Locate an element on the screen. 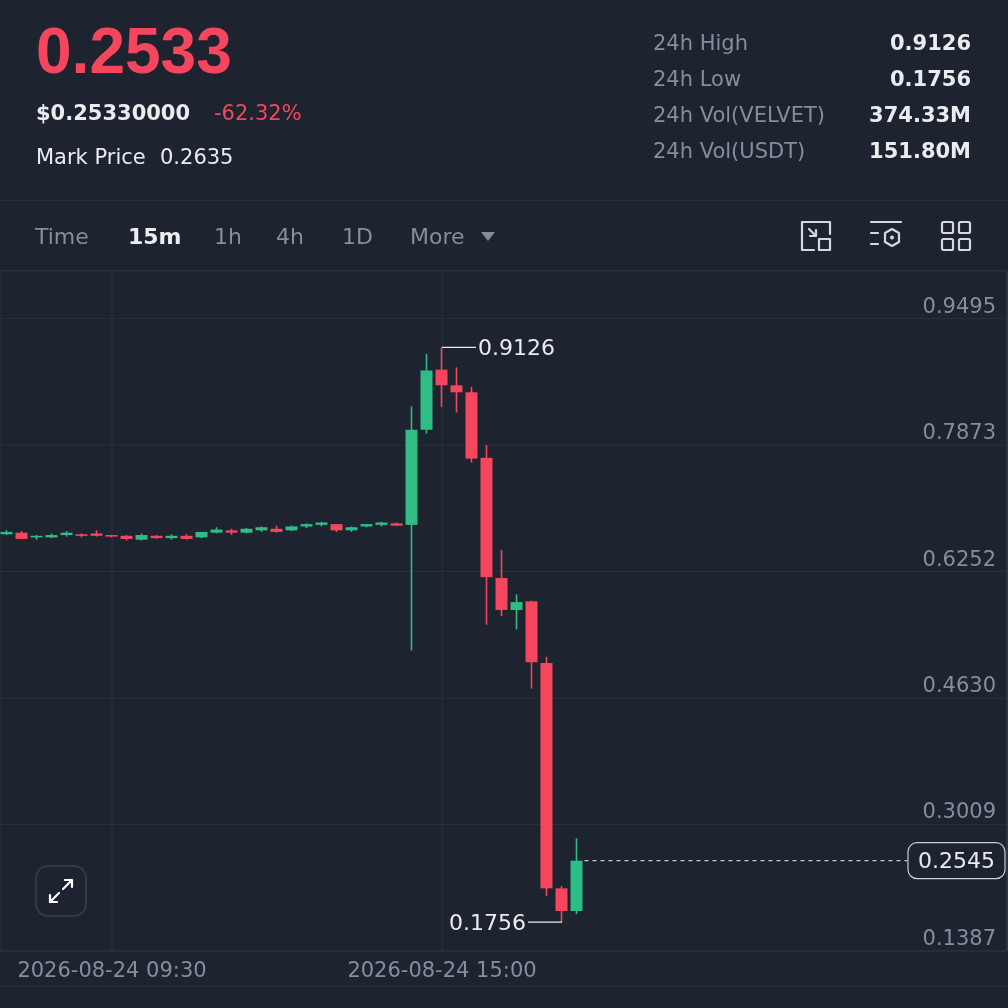 The height and width of the screenshot is (1008, 1008). text: 24h Low is located at coordinates (697, 78).